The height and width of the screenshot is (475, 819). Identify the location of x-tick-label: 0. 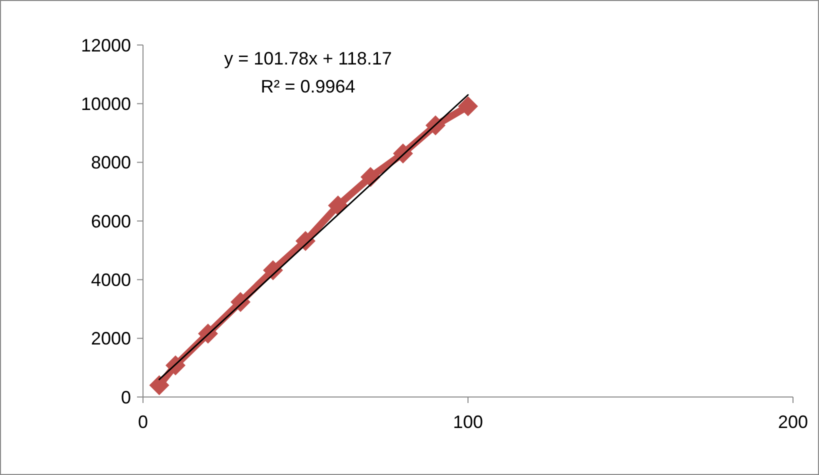
(143, 422).